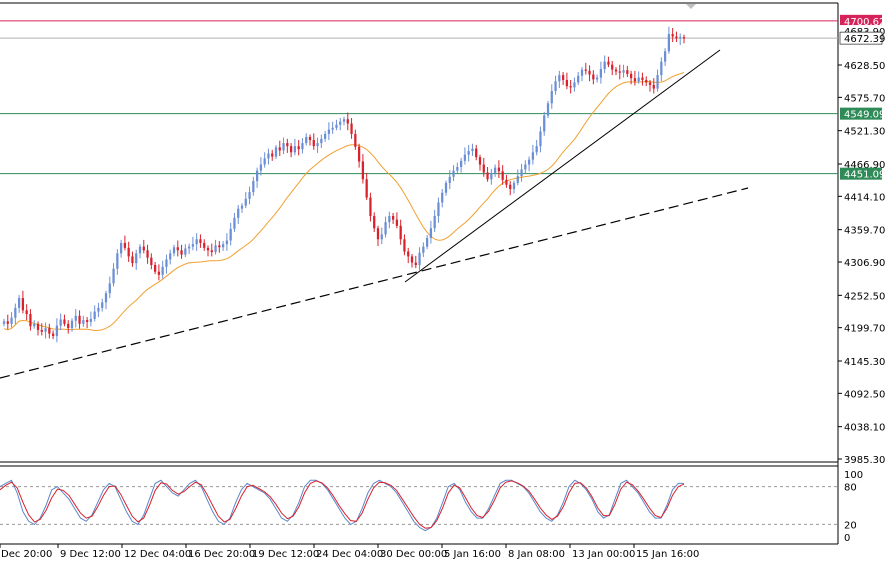 The image size is (886, 567). I want to click on y-tick-label: 4466.90, so click(864, 165).